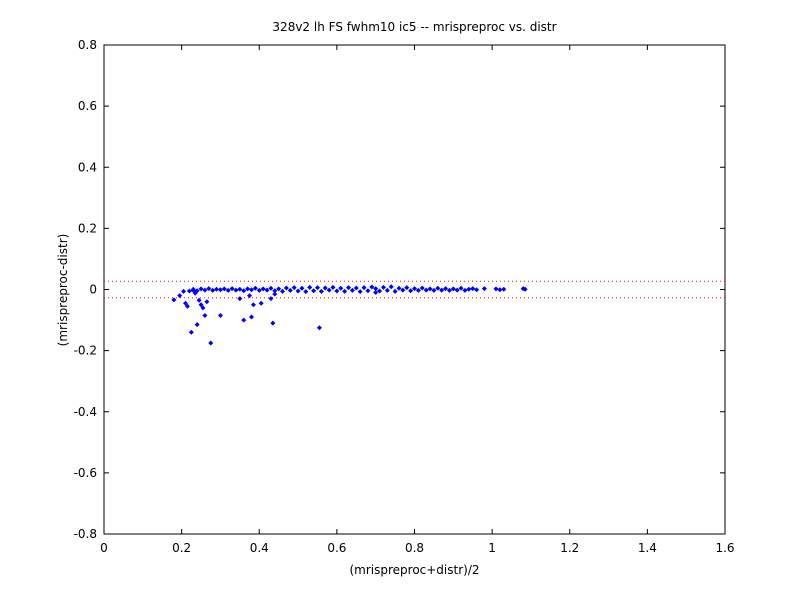  I want to click on y-tick-label: 0.6, so click(87, 106).